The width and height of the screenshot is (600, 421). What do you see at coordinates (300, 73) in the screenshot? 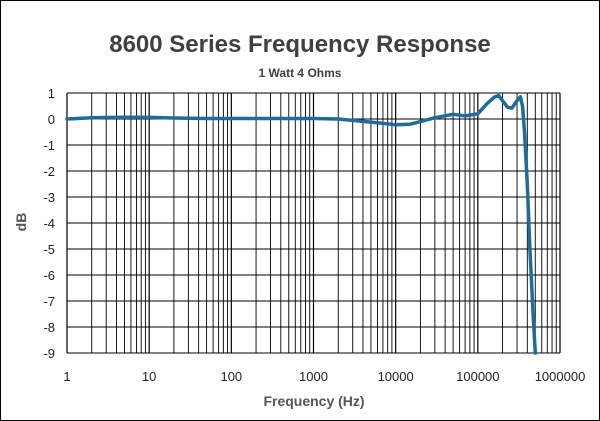
I see `chart-subtitle: 1 Watt 4 Ohms` at bounding box center [300, 73].